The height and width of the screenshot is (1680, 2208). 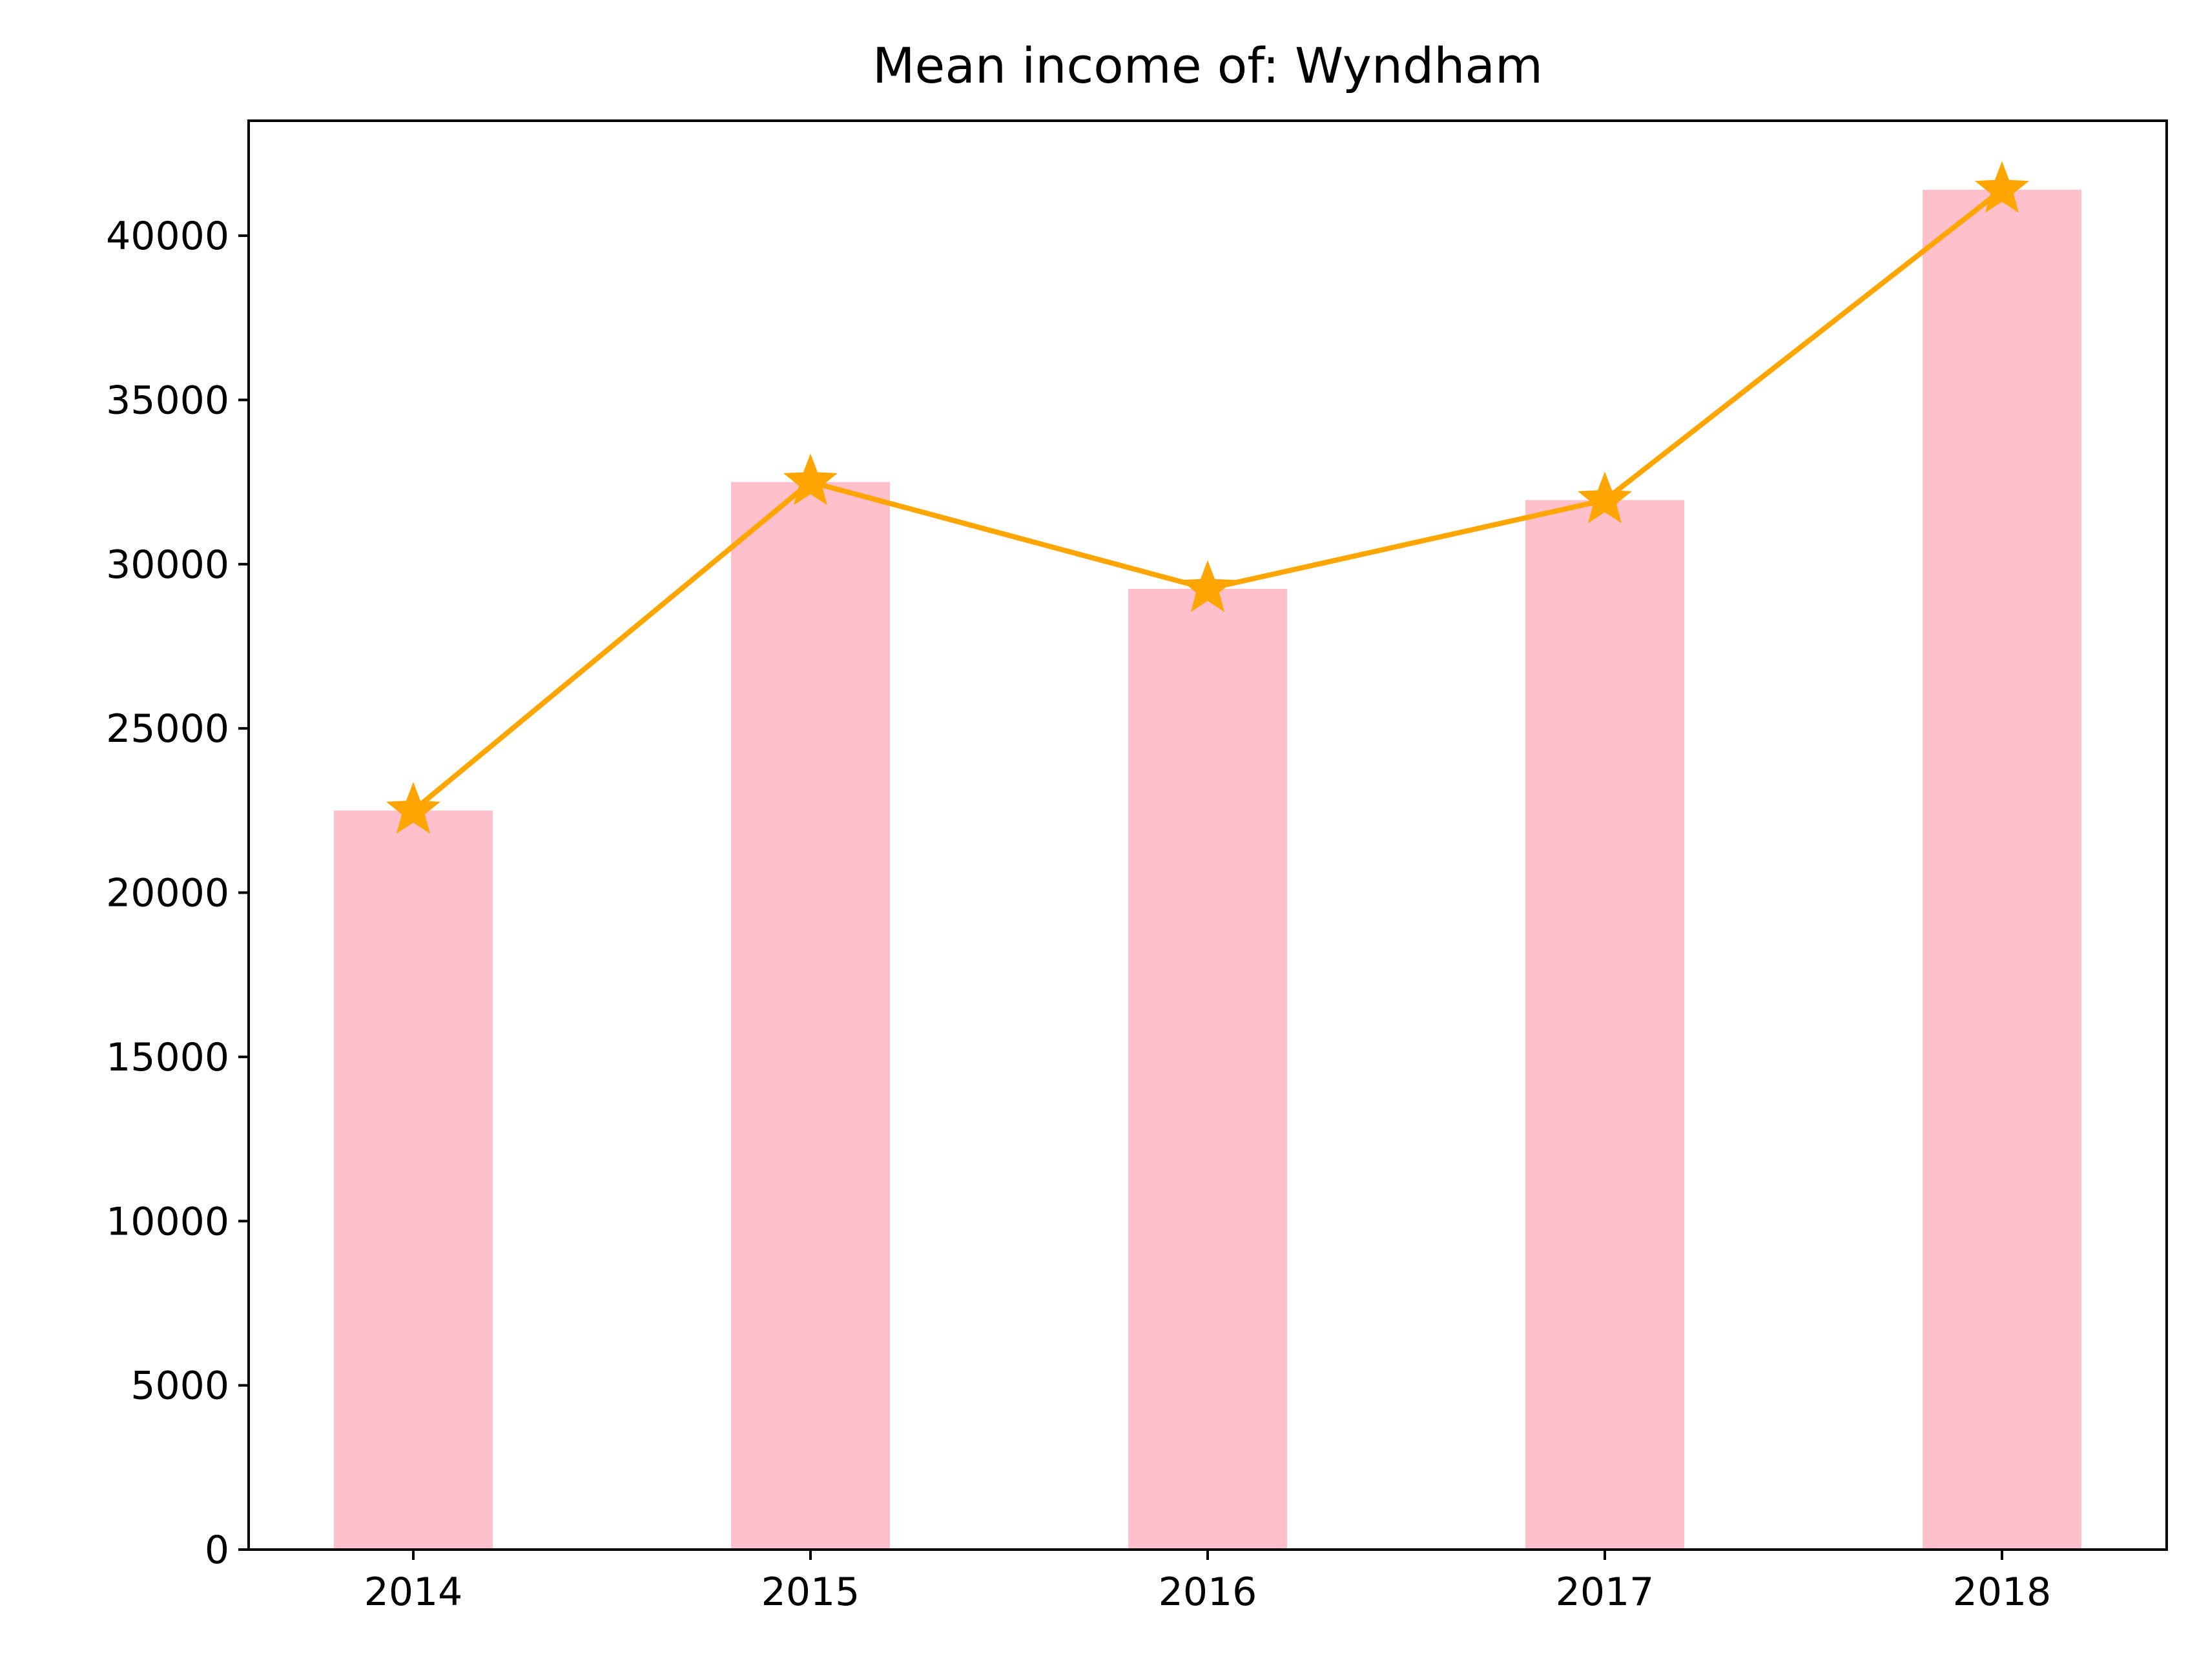 I want to click on y-tick-label: 35000, so click(x=167, y=400).